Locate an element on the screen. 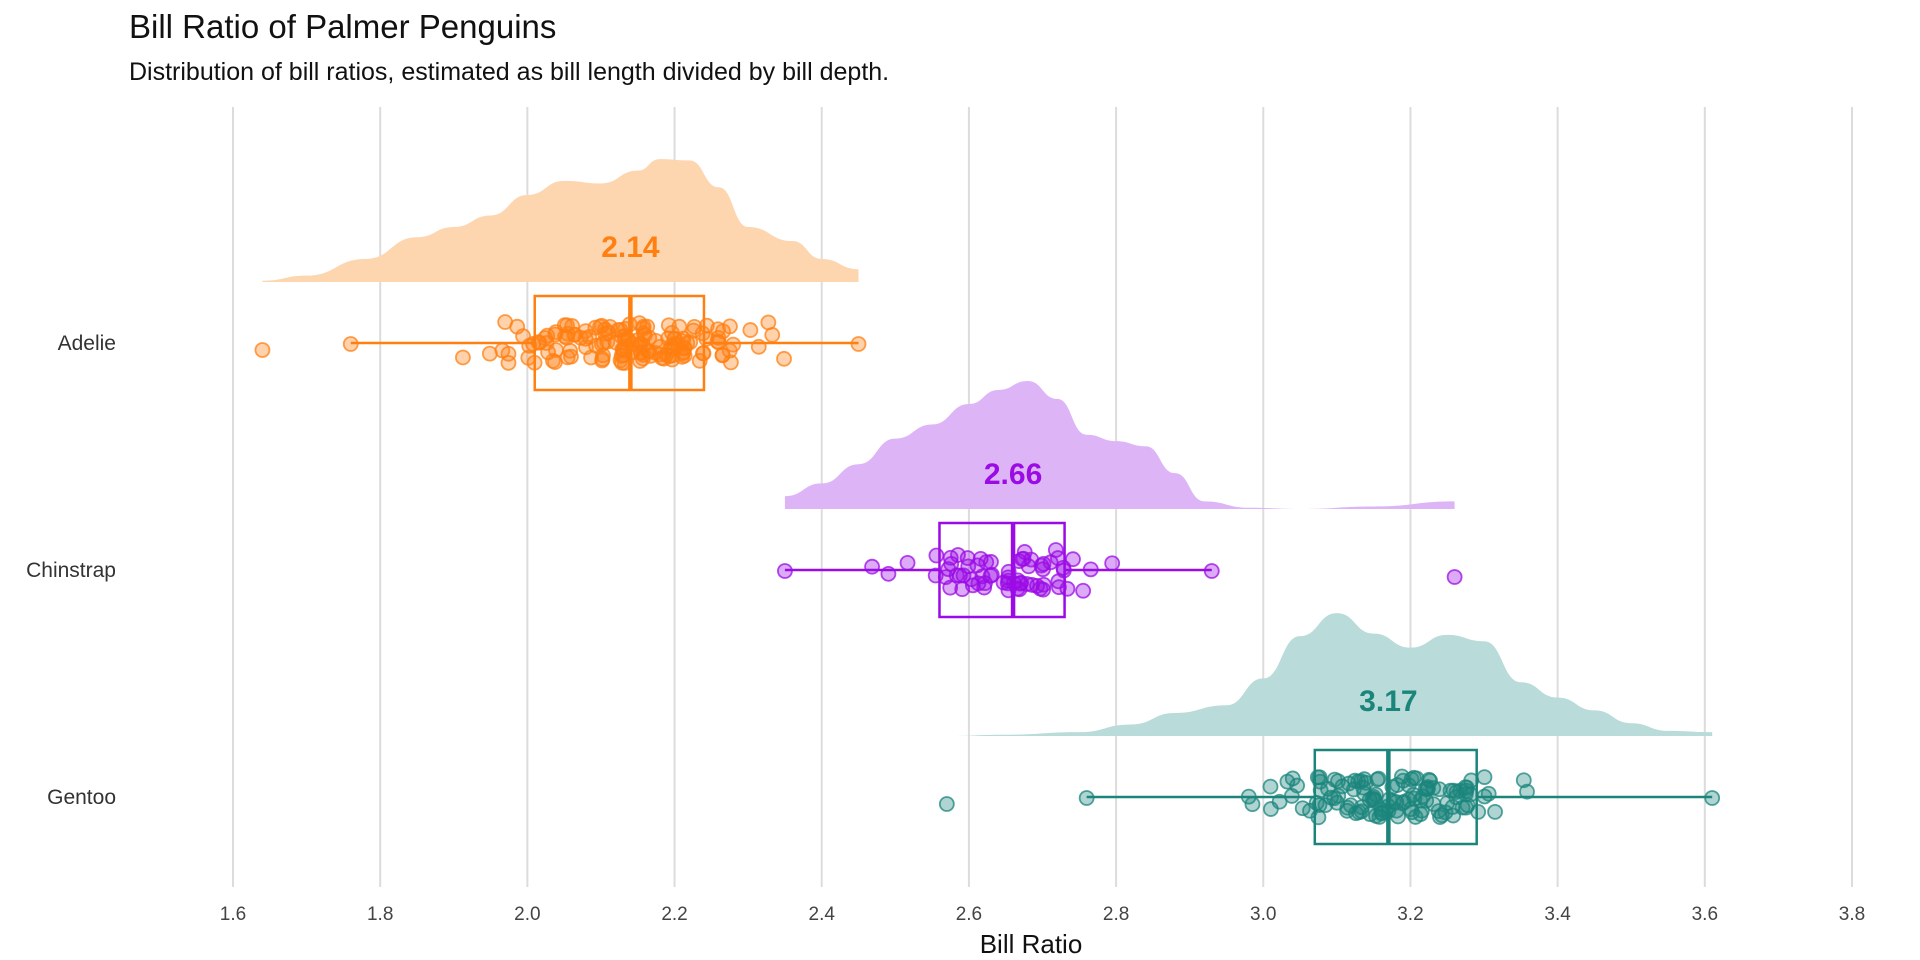 The width and height of the screenshot is (1920, 960). median-label: 2.14 is located at coordinates (630, 247).